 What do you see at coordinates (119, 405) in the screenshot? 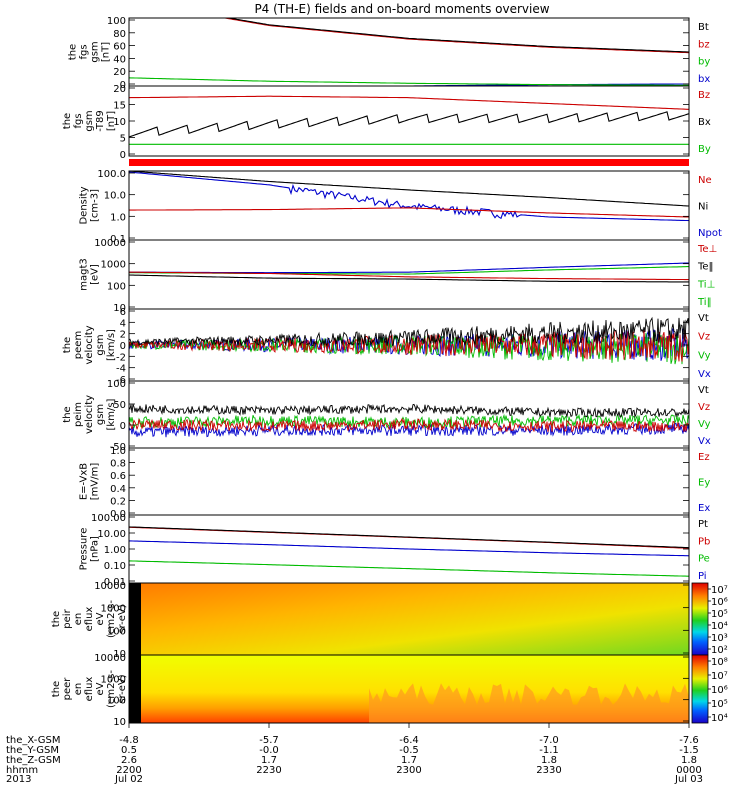
I see `y-tick-label: 50` at bounding box center [119, 405].